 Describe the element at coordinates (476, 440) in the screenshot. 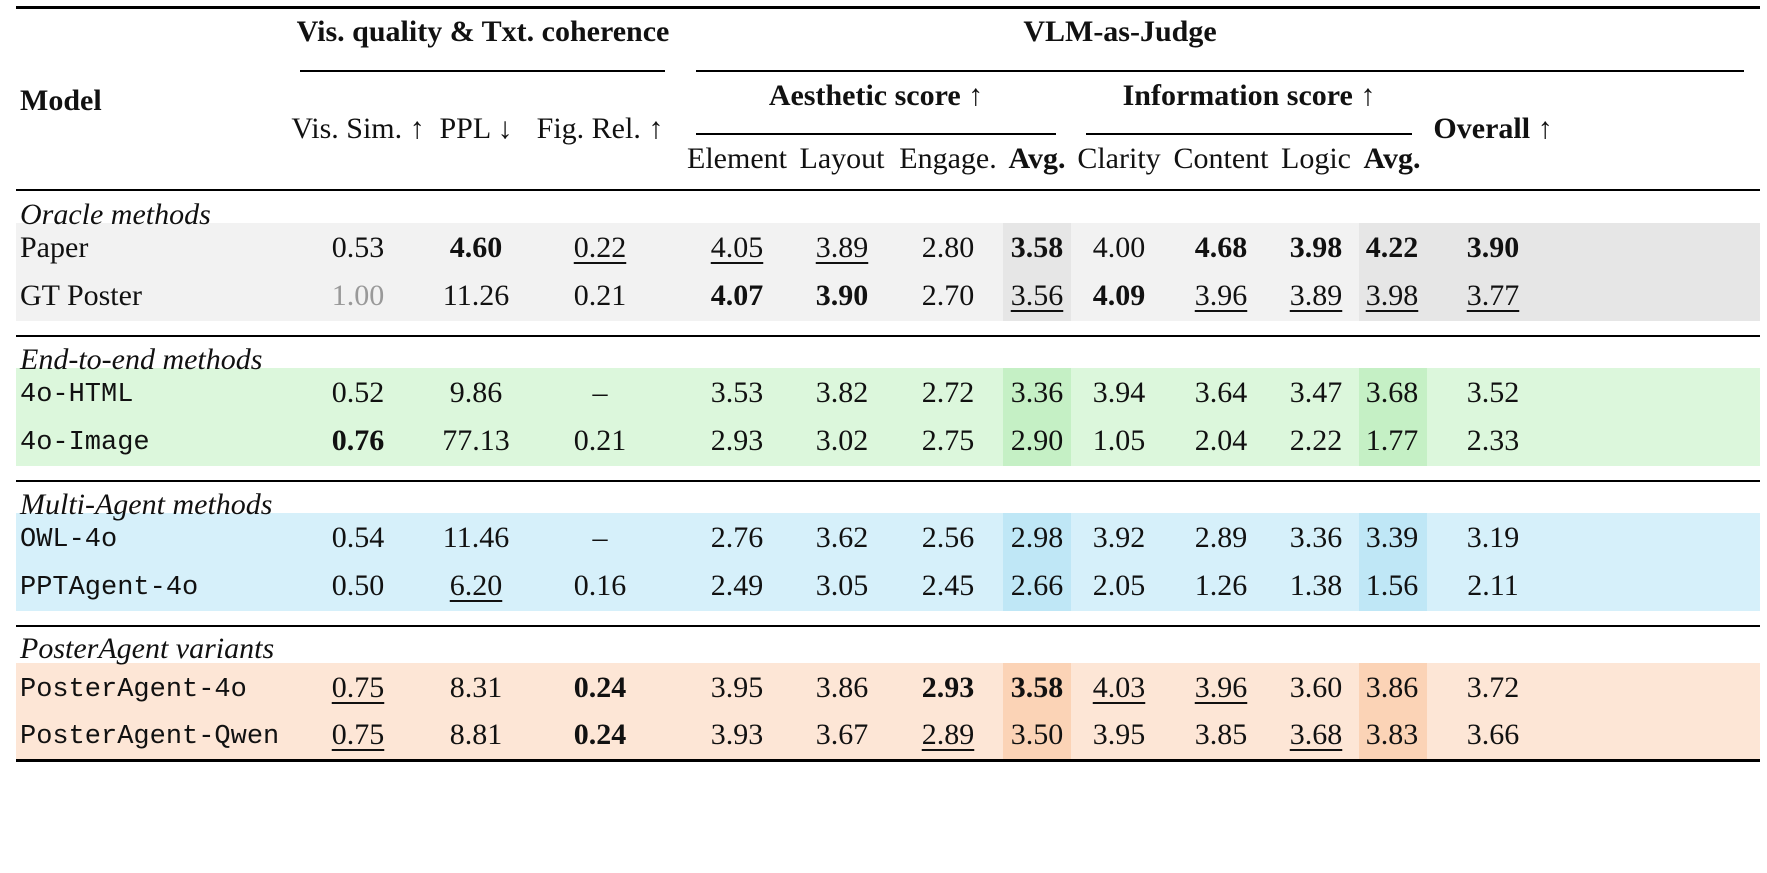

I see `table-cell: 77.13` at that location.